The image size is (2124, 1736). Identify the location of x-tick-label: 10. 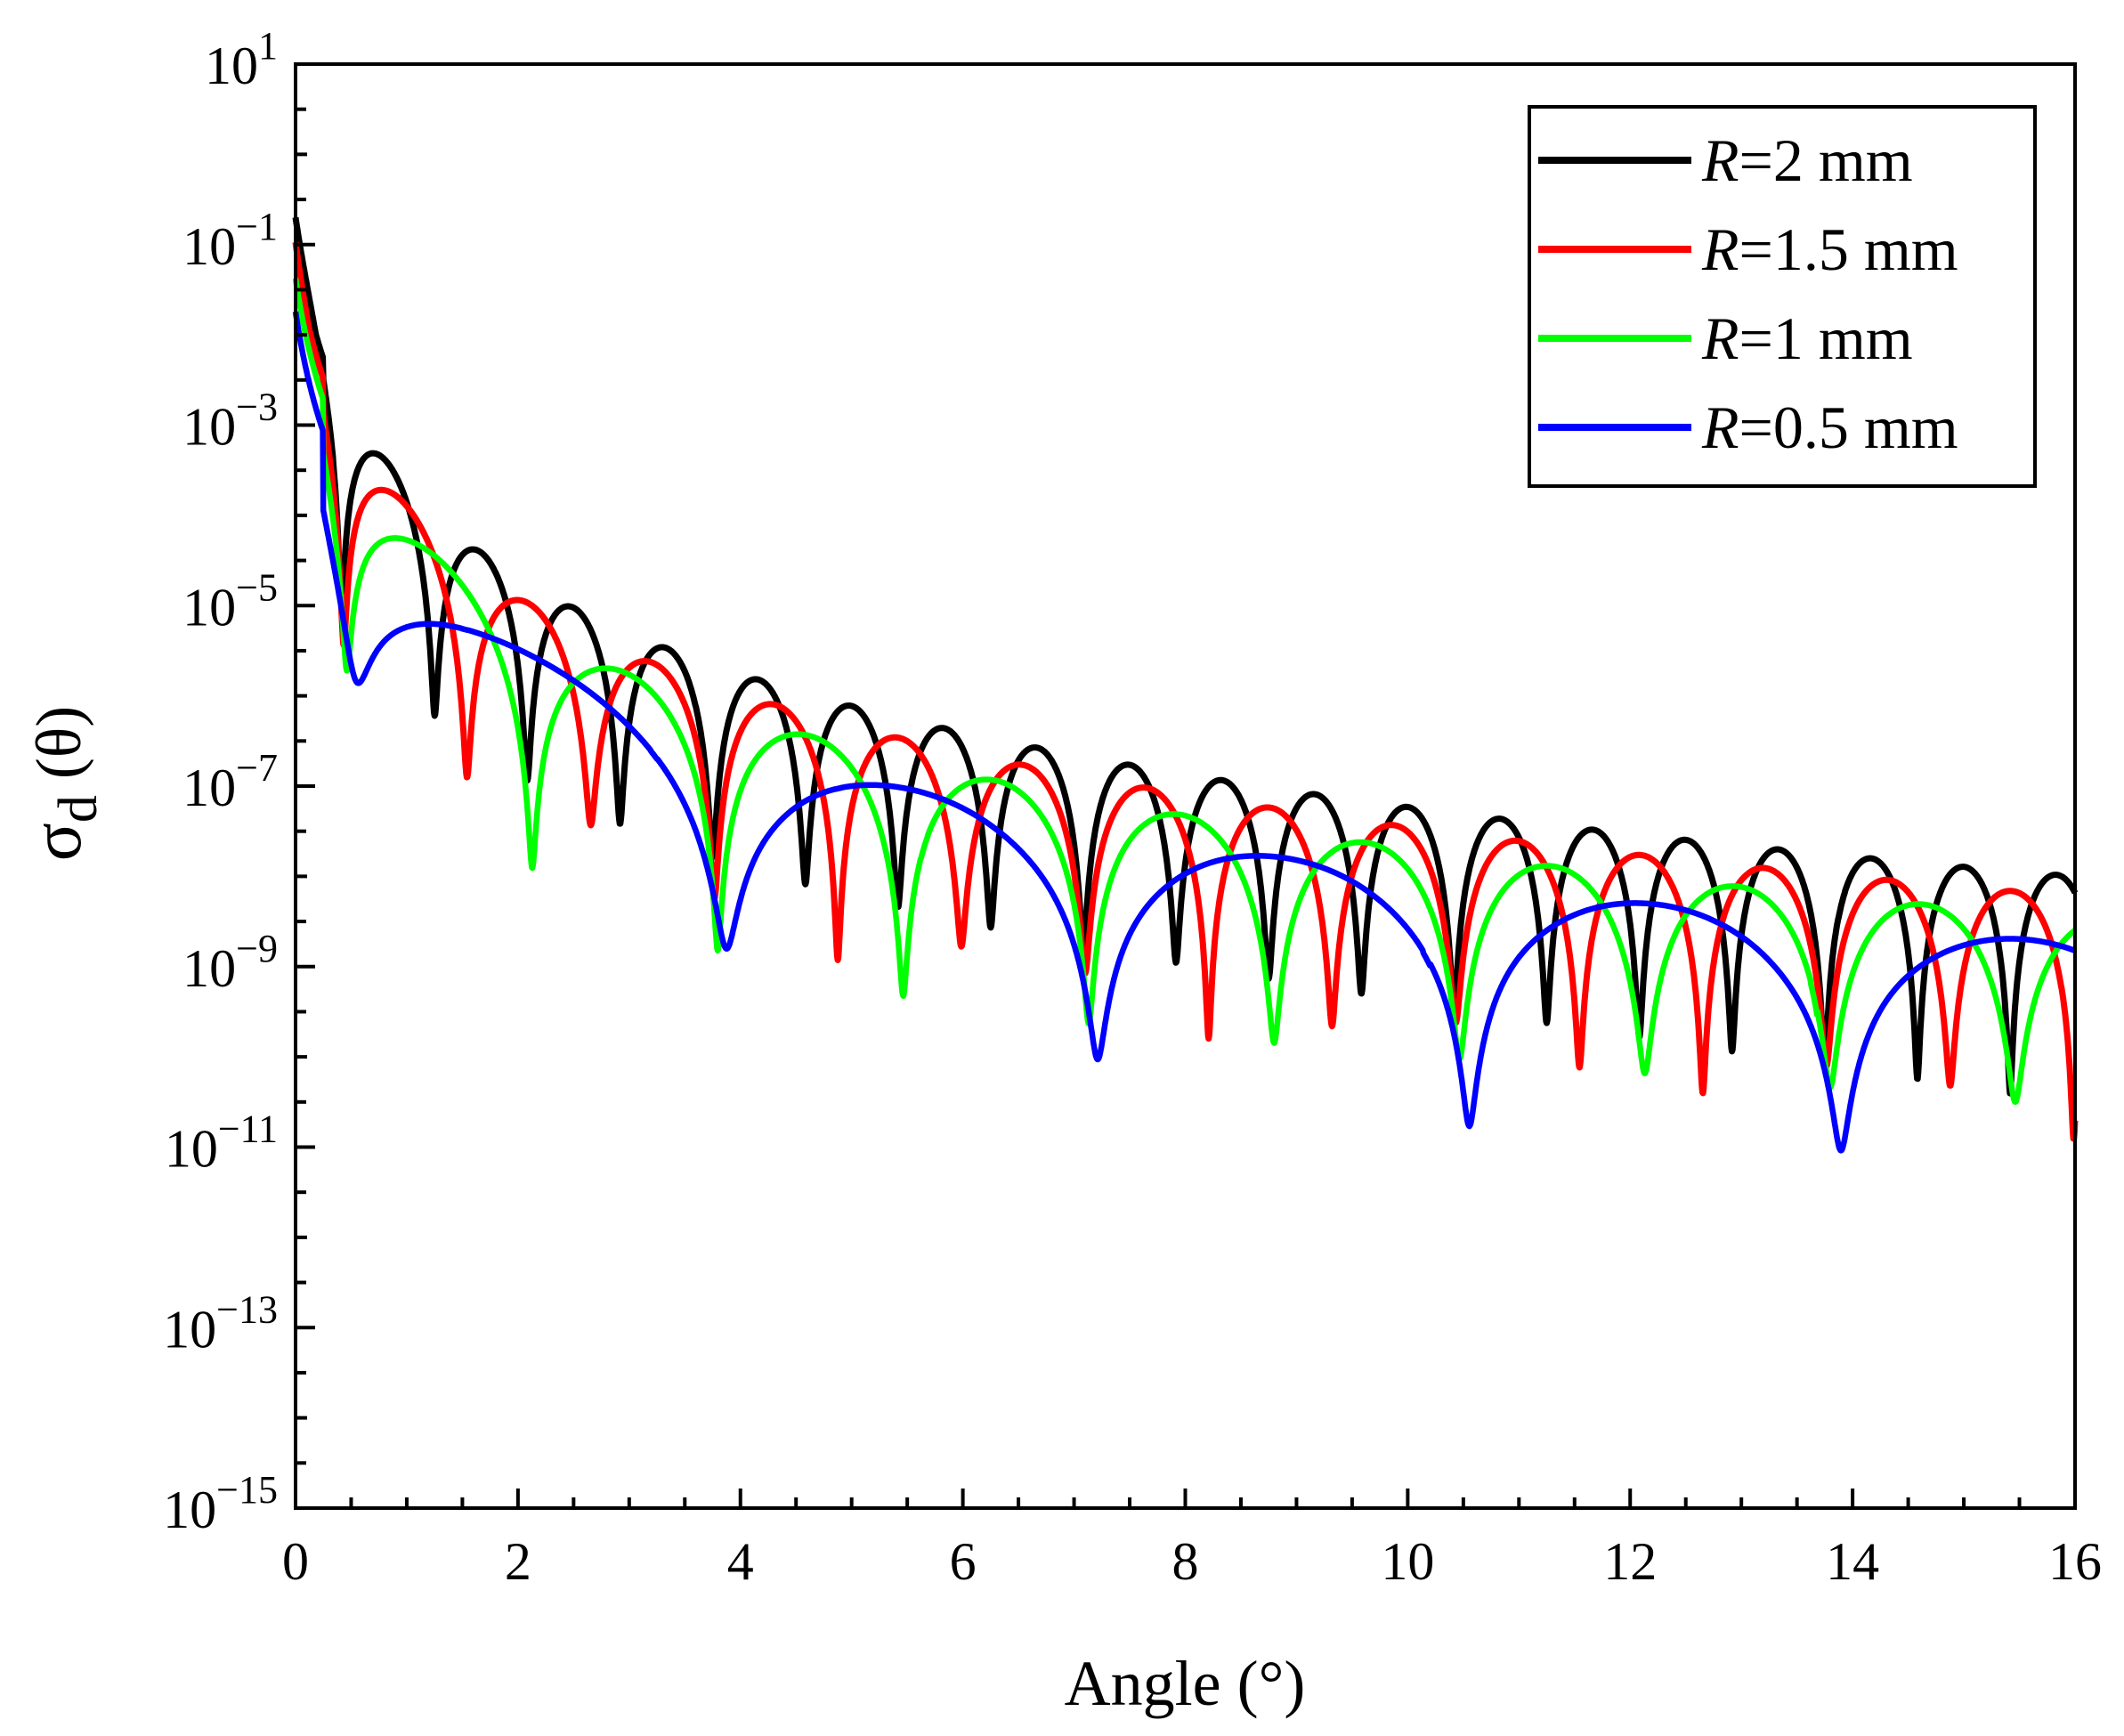
(1408, 1561).